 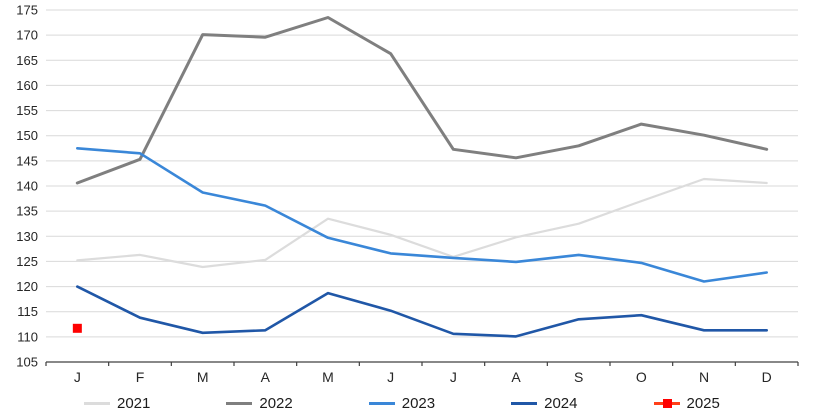 I want to click on legend-label-2022: 2022, so click(x=276, y=403).